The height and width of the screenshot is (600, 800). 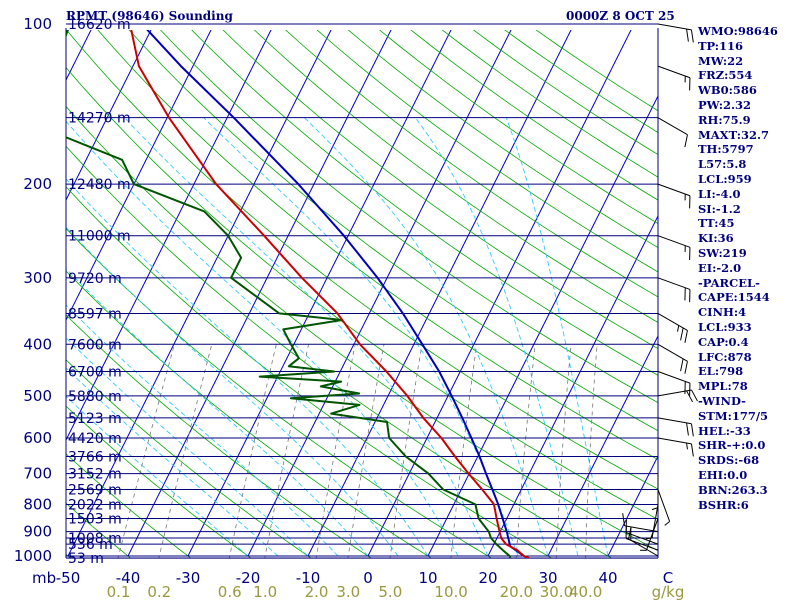 I want to click on mixing-ratio-tick-label: 3.0, so click(x=348, y=591).